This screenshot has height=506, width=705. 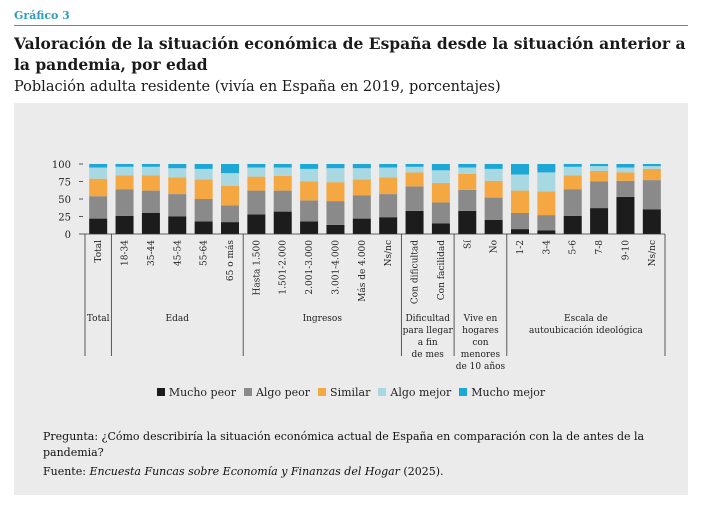 I want to click on legend-item: Mucho mejor, so click(x=502, y=392).